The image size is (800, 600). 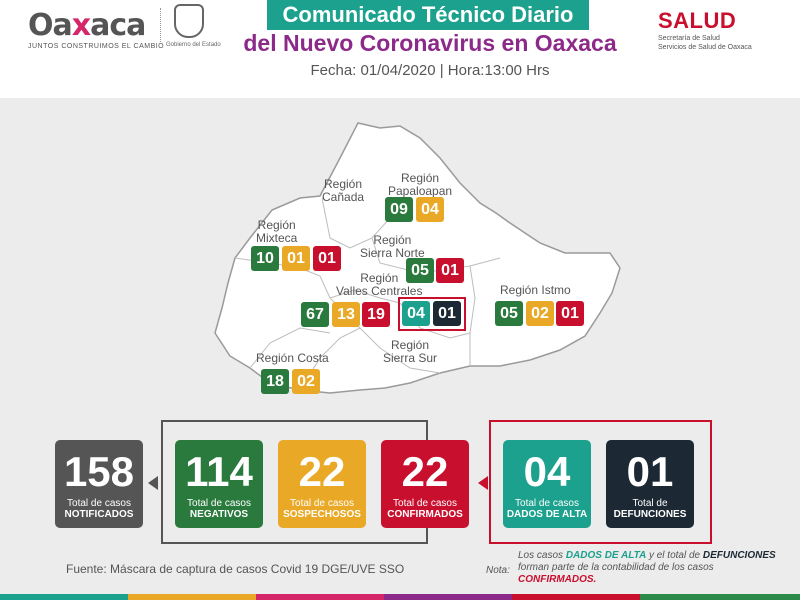 I want to click on oaxaca-logo: Oaxaca JUNTOS CONSTRUIMOS EL CAMBIO, so click(x=96, y=29).